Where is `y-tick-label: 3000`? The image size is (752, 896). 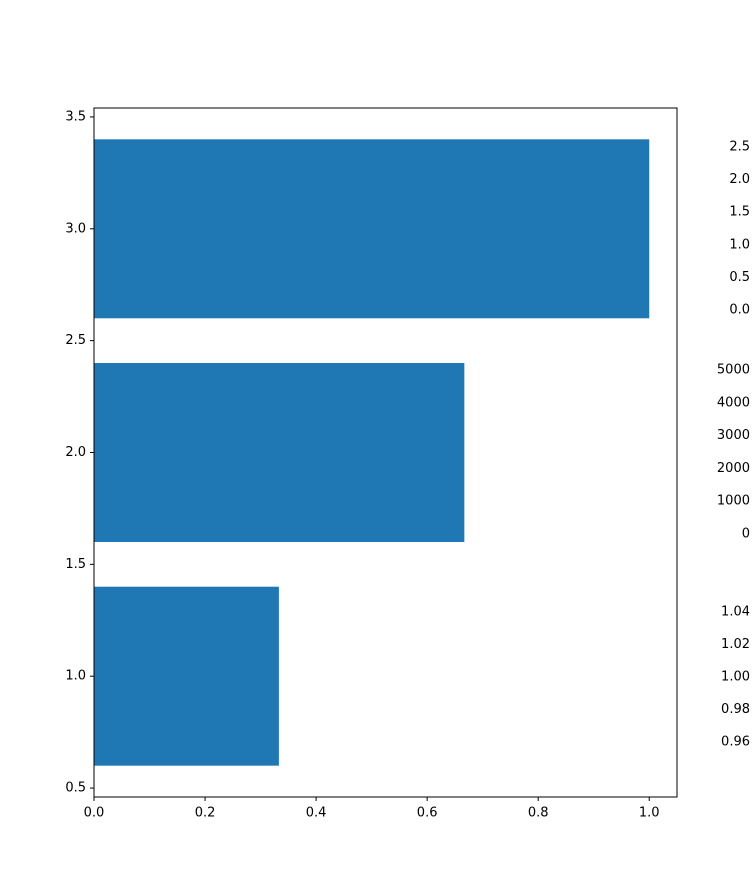
y-tick-label: 3000 is located at coordinates (733, 435).